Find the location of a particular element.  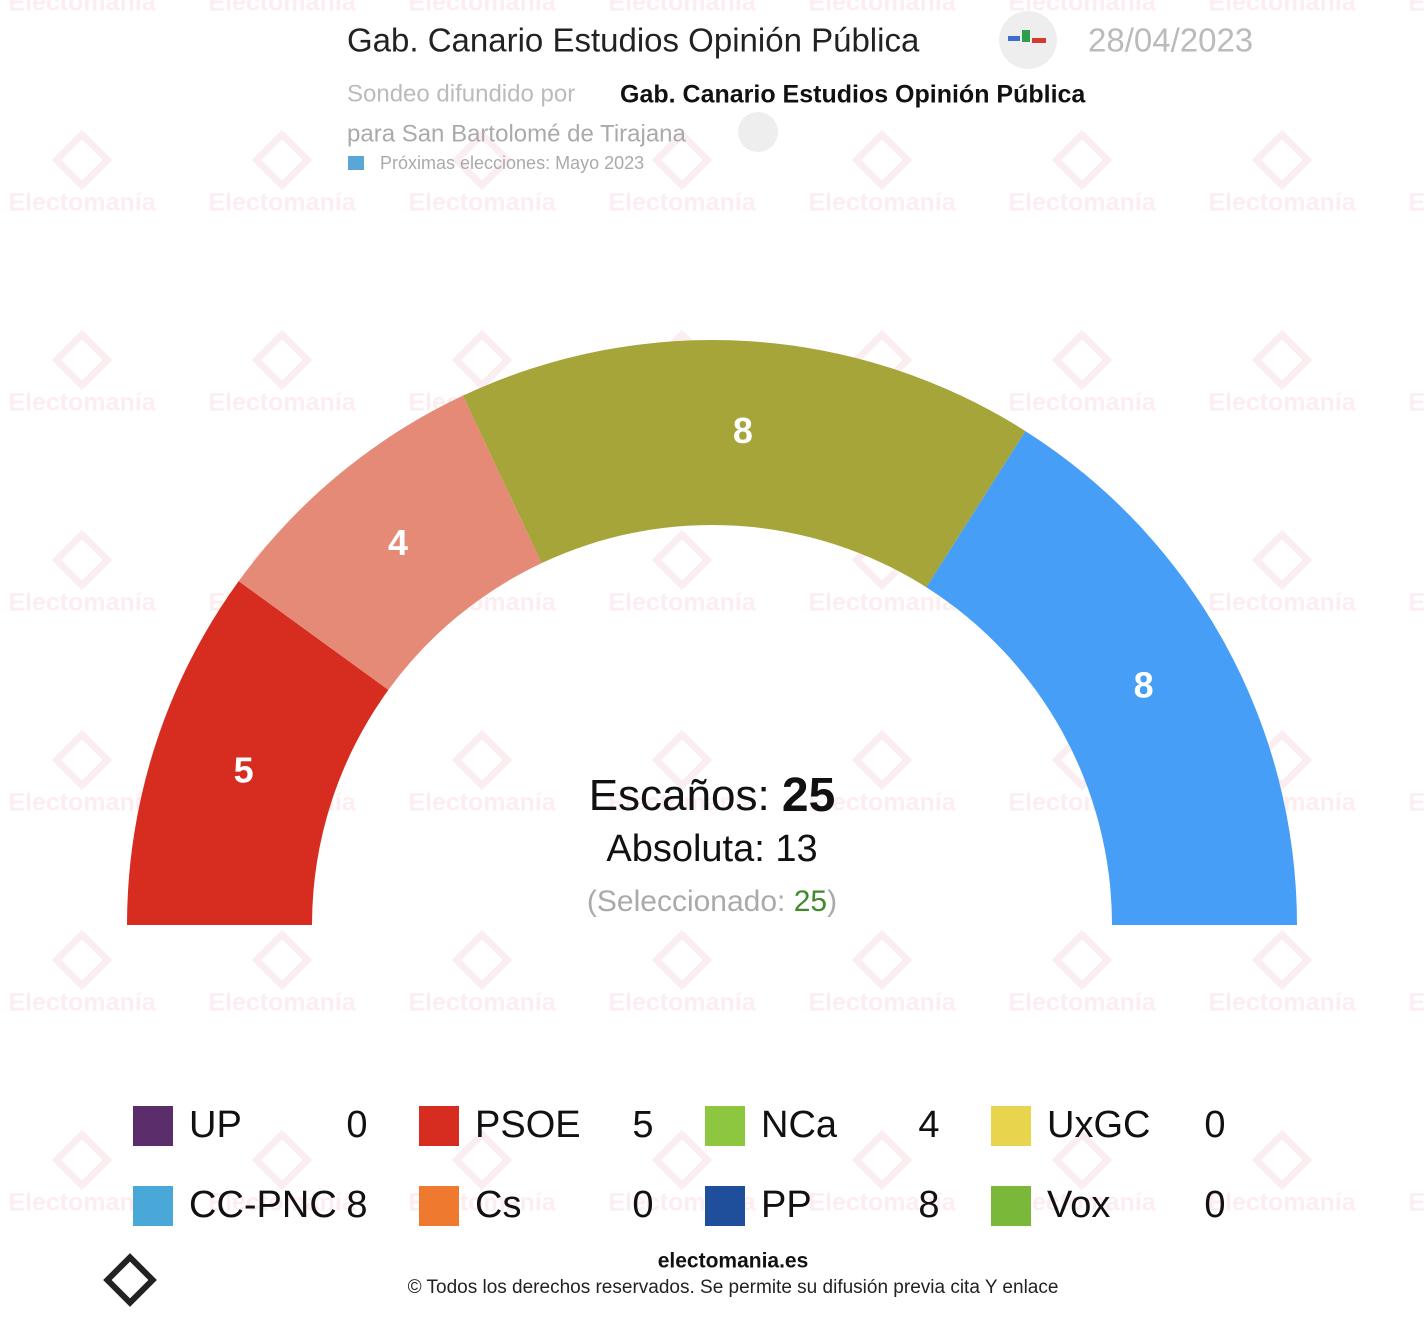

legend-name: Vox is located at coordinates (1078, 1205).